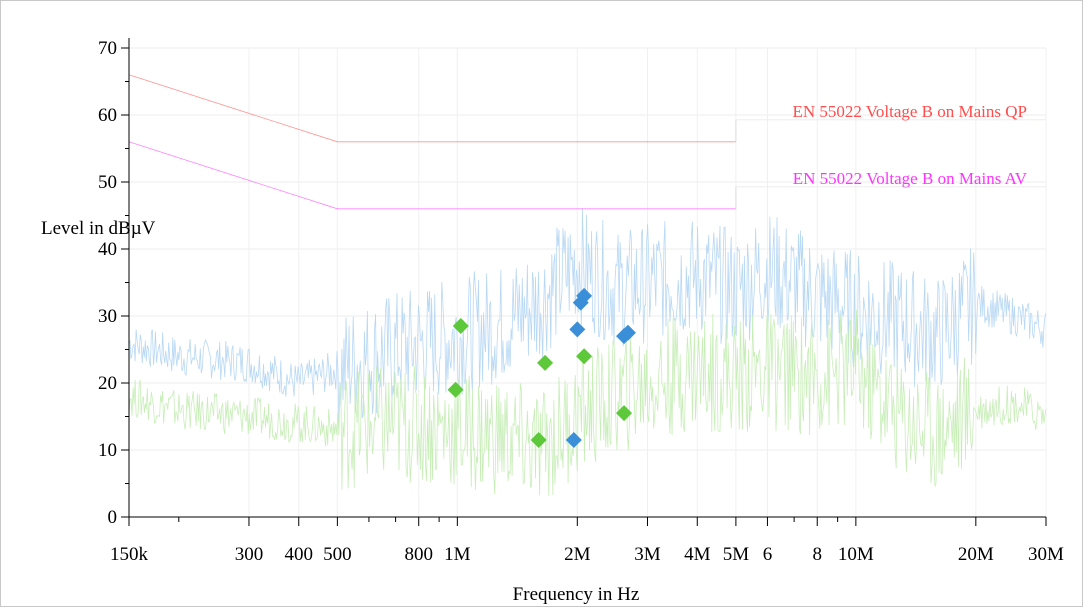 Image resolution: width=1083 pixels, height=608 pixels. I want to click on x-tick-label: 500, so click(337, 554).